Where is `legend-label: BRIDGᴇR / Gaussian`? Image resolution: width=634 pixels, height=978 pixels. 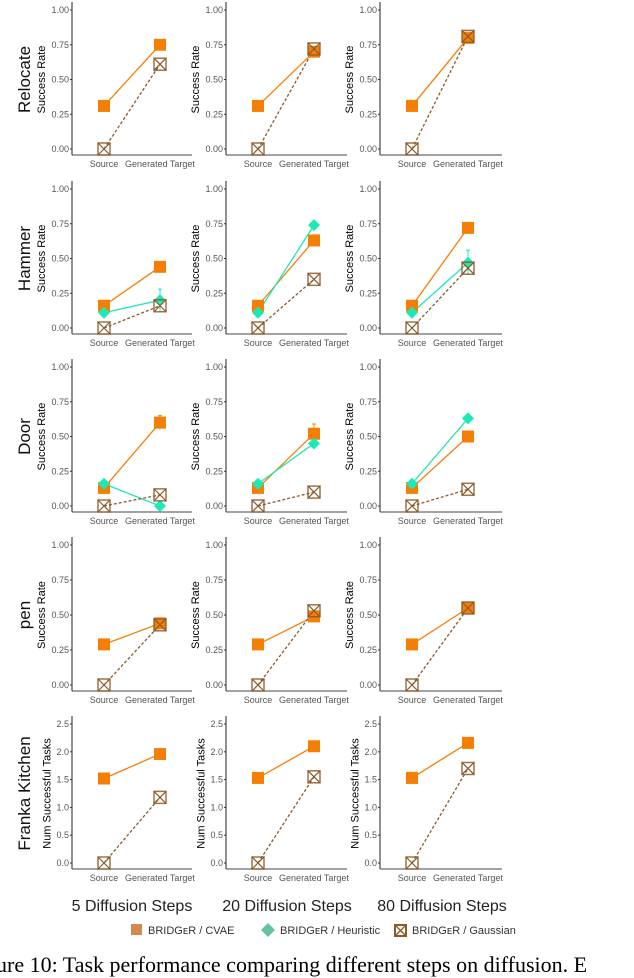
legend-label: BRIDGᴇR / Gaussian is located at coordinates (464, 931).